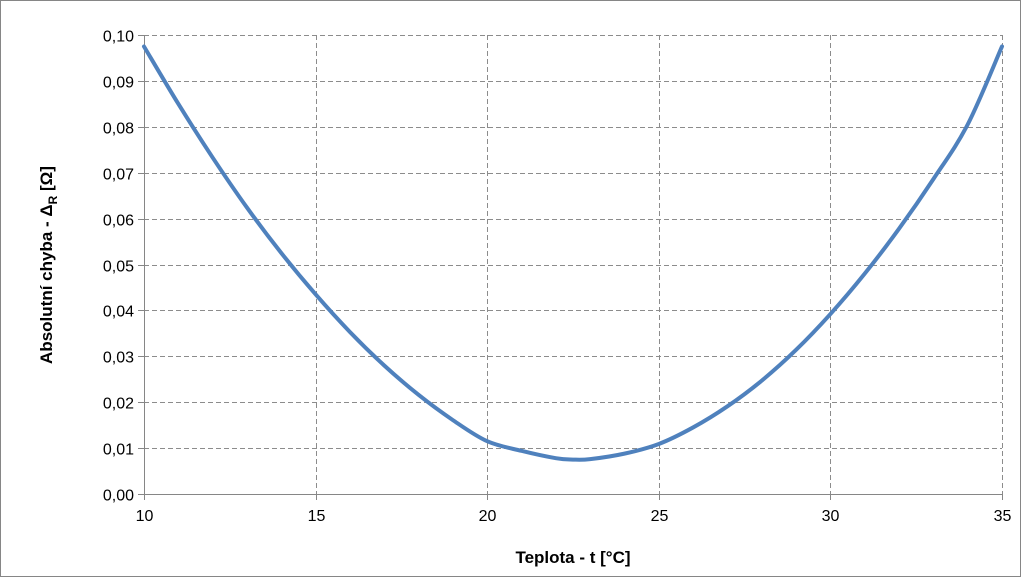 Image resolution: width=1021 pixels, height=577 pixels. What do you see at coordinates (118, 37) in the screenshot?
I see `y-tick-label: 0,10` at bounding box center [118, 37].